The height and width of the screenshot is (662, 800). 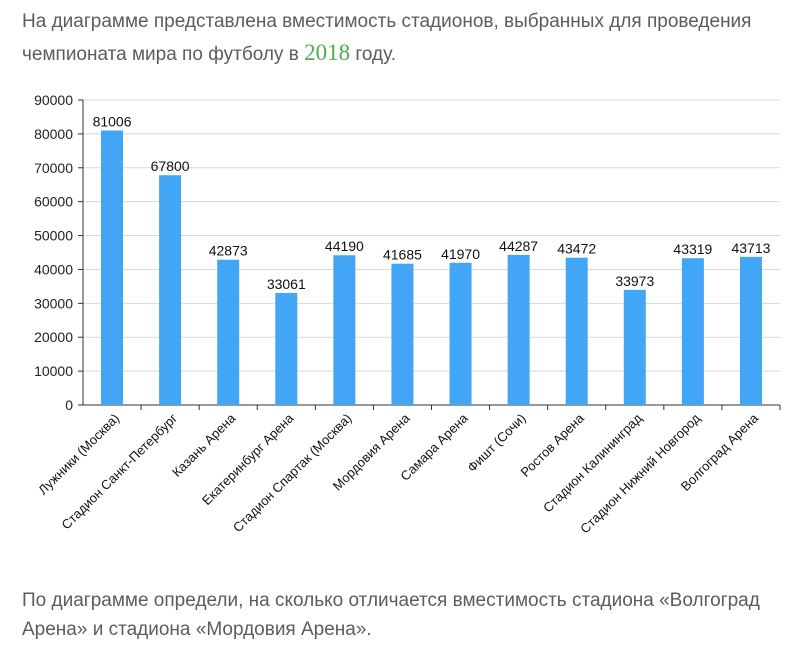 What do you see at coordinates (576, 249) in the screenshot?
I see `data-label: 43472` at bounding box center [576, 249].